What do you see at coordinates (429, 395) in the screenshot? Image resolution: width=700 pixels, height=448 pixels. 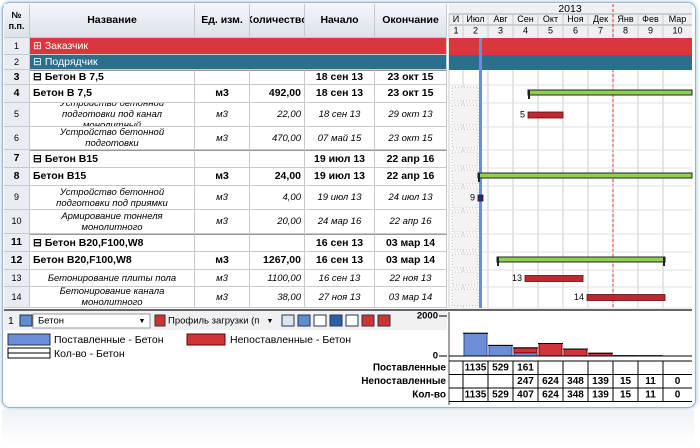 I see `series-row-label: Кол-во` at bounding box center [429, 395].